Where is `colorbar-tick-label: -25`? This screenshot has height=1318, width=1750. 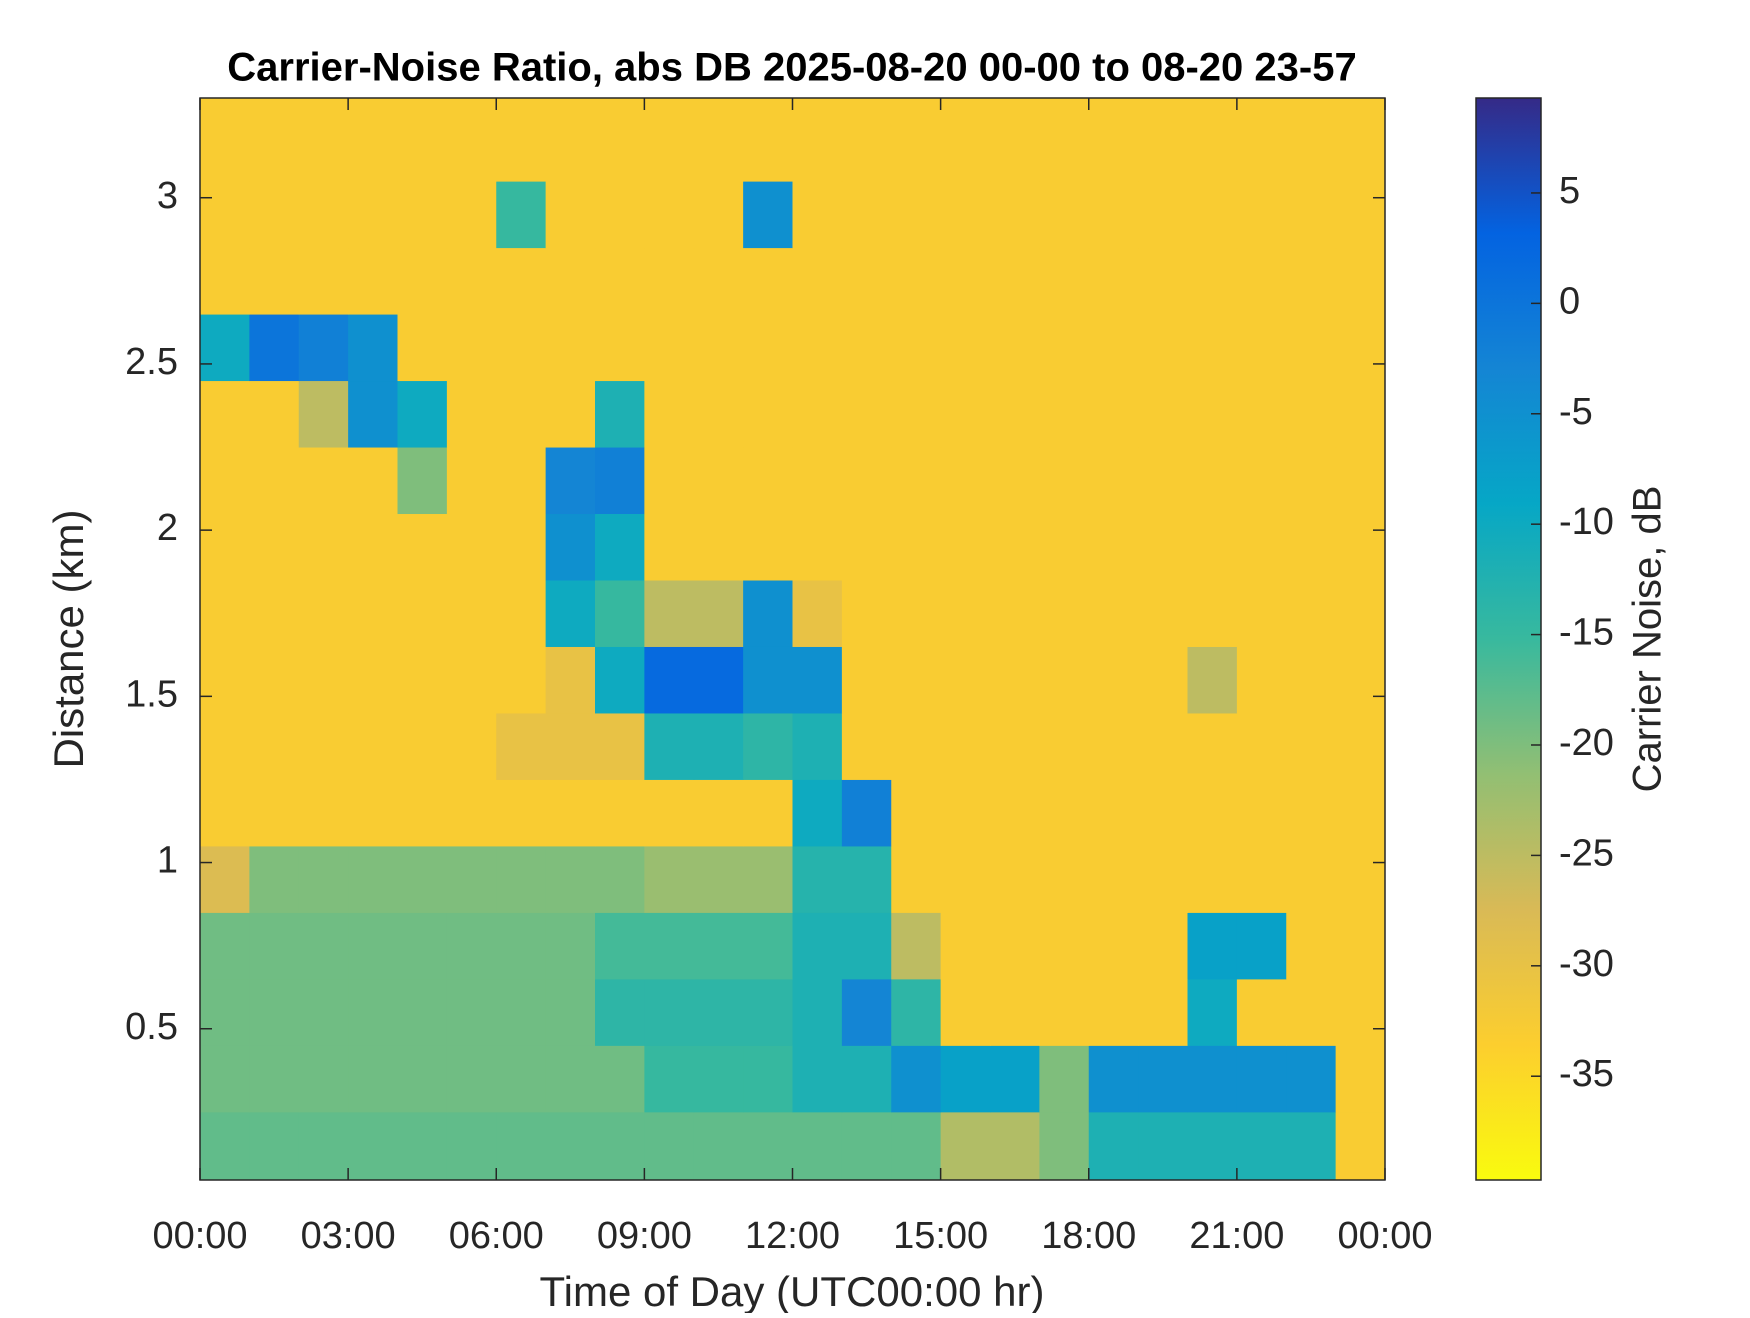
colorbar-tick-label: -25 is located at coordinates (1586, 853).